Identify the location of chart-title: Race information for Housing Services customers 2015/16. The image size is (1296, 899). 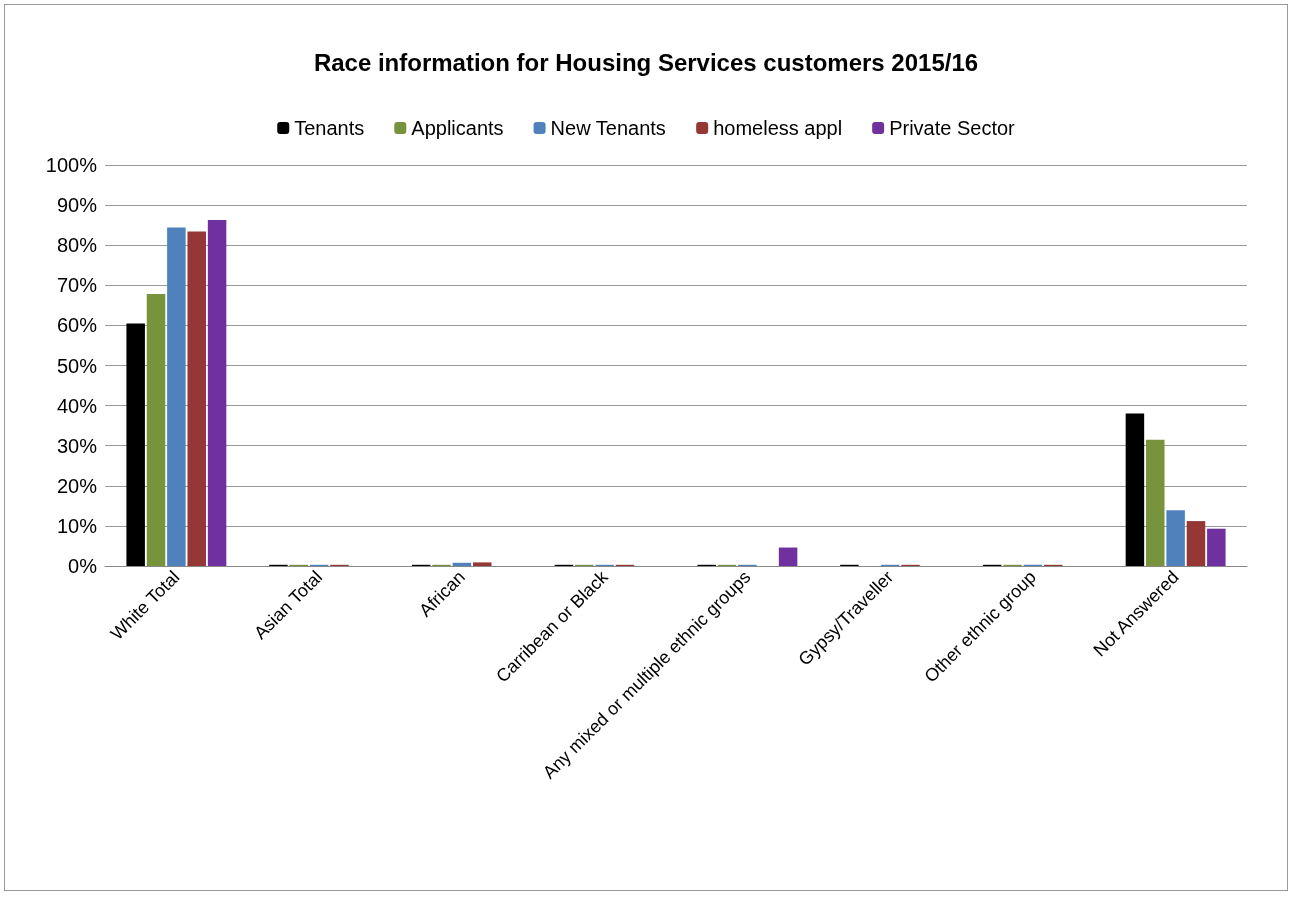
(646, 62).